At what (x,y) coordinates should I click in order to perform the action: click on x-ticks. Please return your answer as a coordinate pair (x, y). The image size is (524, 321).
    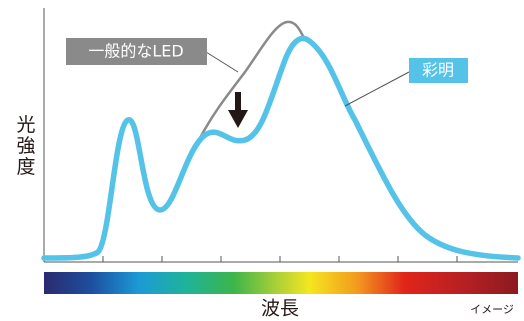
    Looking at the image, I should click on (280, 259).